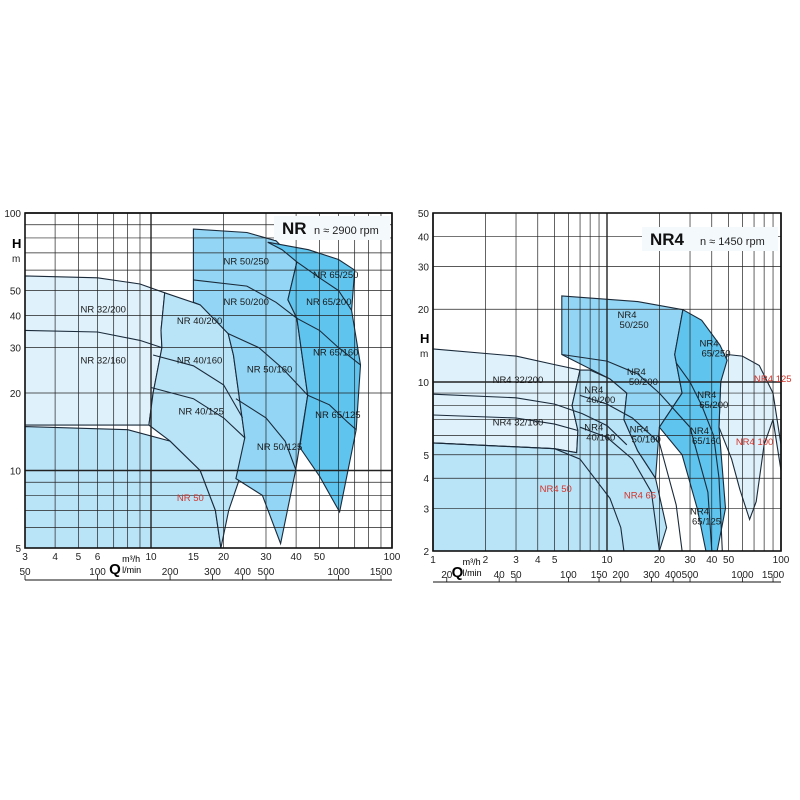 The image size is (800, 800). What do you see at coordinates (518, 380) in the screenshot?
I see `pump-label: NR4 32/200` at bounding box center [518, 380].